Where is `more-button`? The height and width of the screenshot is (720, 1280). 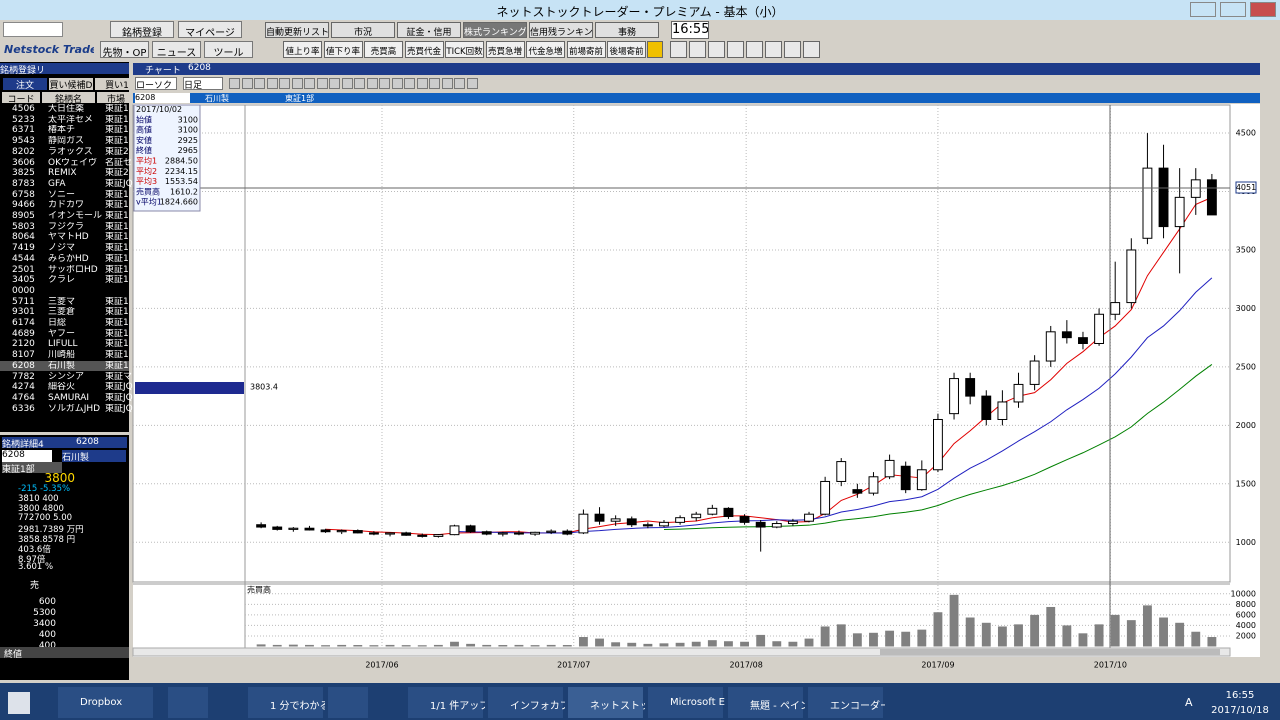 more-button is located at coordinates (655, 49).